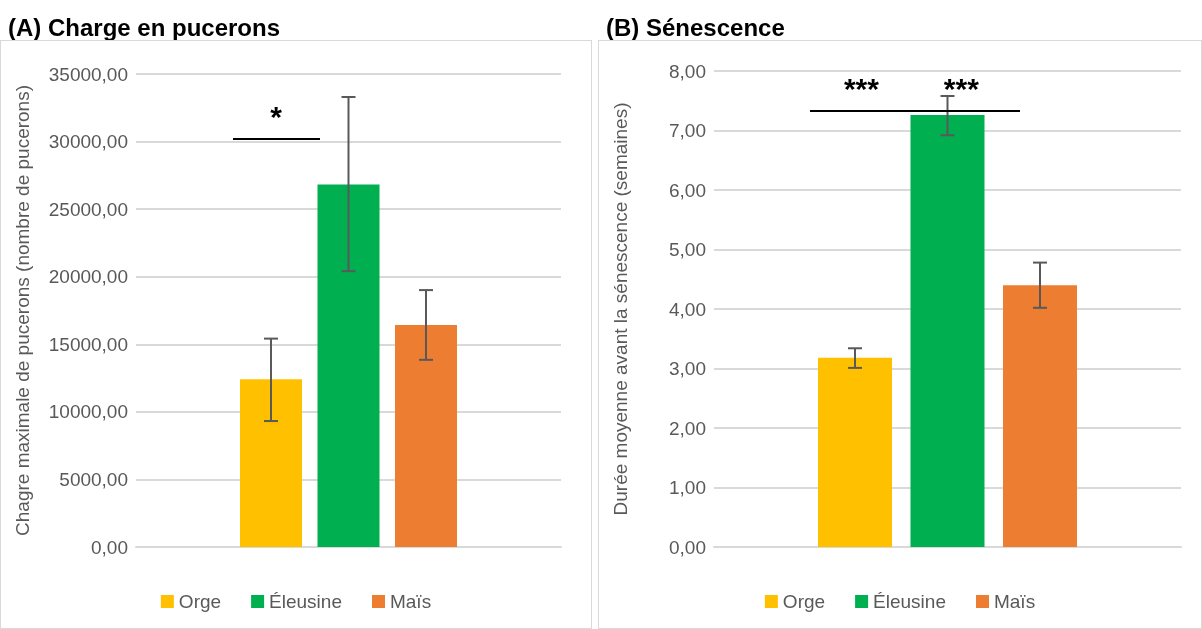  What do you see at coordinates (88, 412) in the screenshot?
I see `y-tick-label: 10000,00` at bounding box center [88, 412].